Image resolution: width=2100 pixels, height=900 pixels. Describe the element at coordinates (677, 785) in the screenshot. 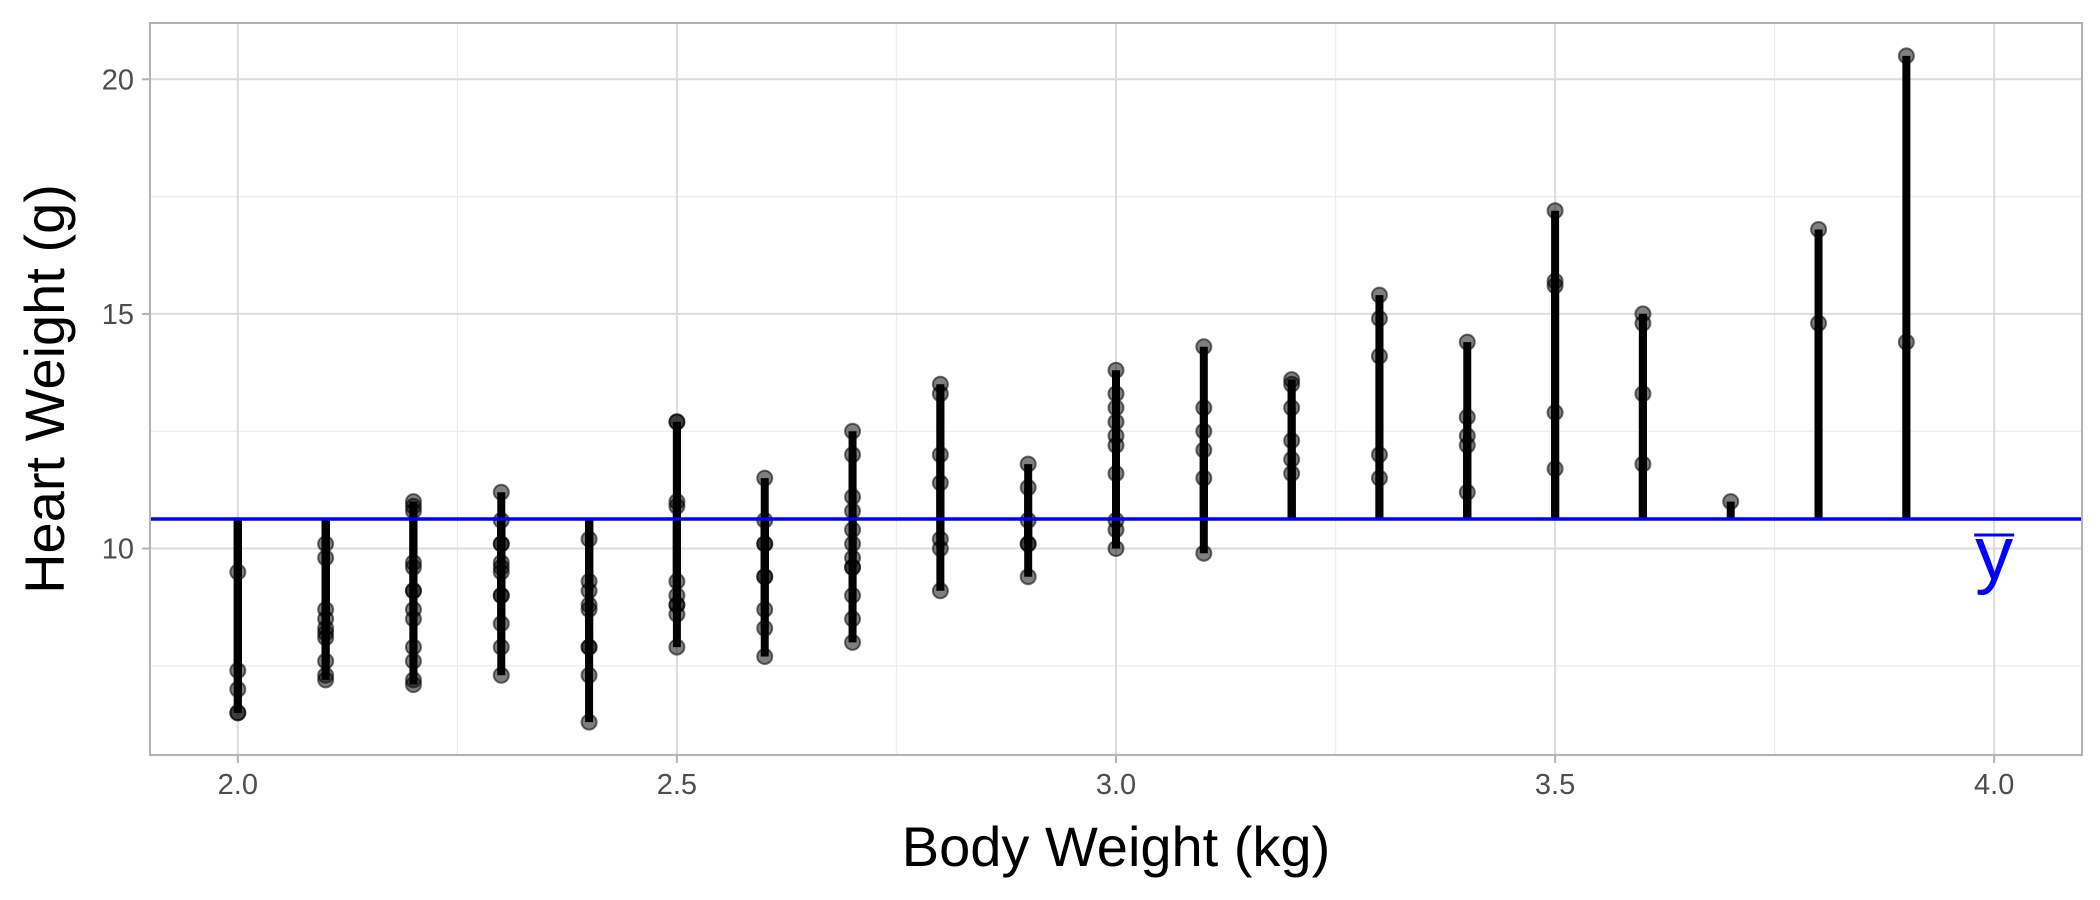

I see `x-tick-label: 2.5` at that location.